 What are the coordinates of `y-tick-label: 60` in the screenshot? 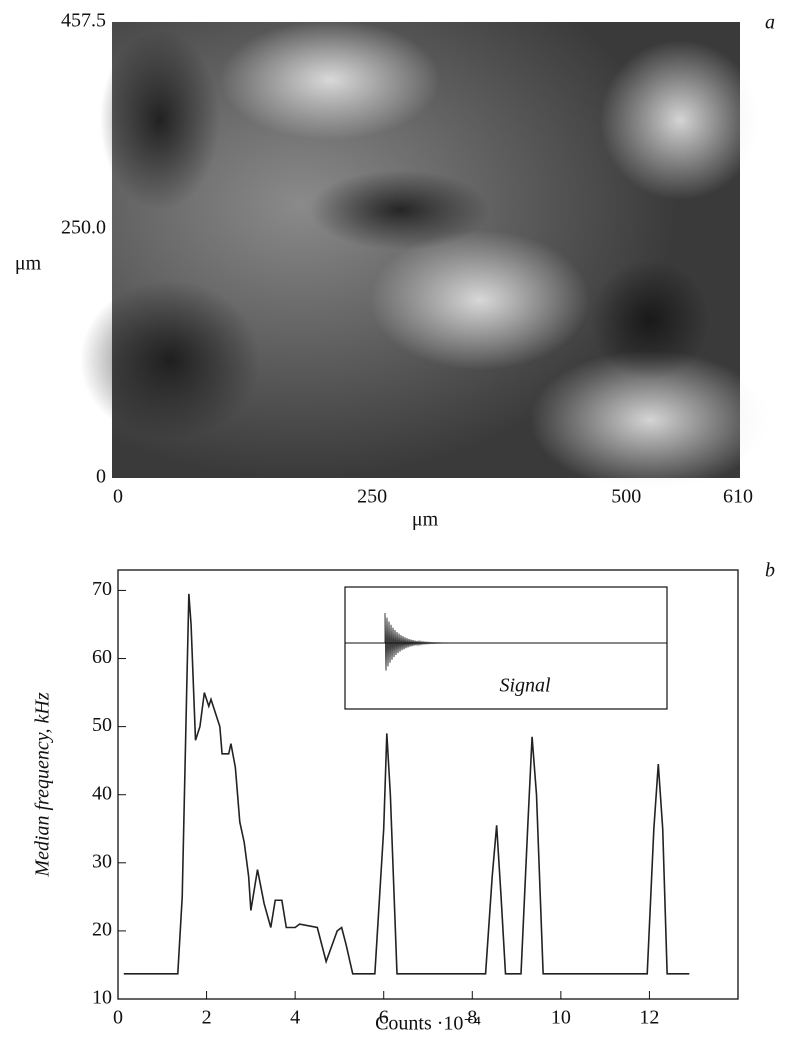 It's located at (102, 657).